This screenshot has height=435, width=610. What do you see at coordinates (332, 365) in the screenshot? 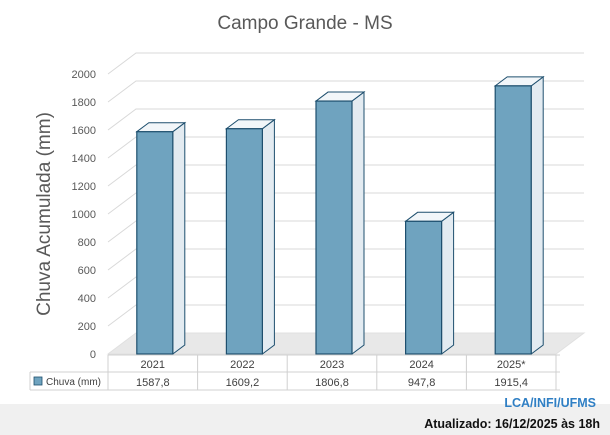
I see `x-tick-label: 2023` at bounding box center [332, 365].